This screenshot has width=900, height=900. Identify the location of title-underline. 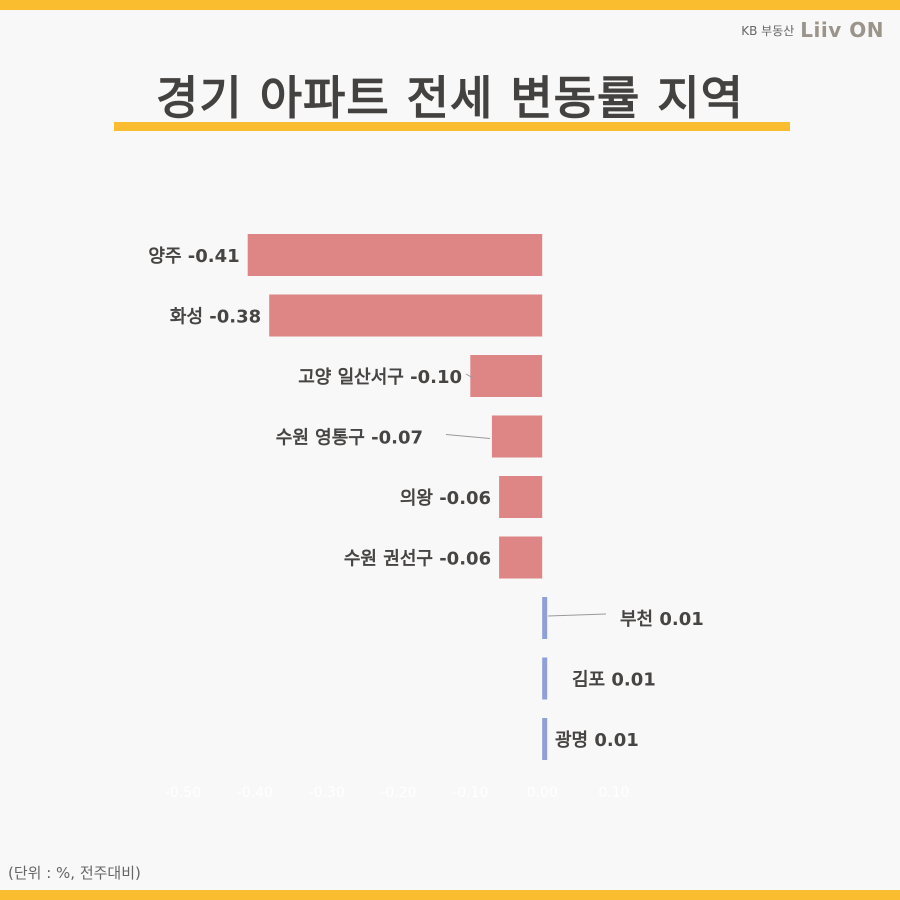
(452, 126).